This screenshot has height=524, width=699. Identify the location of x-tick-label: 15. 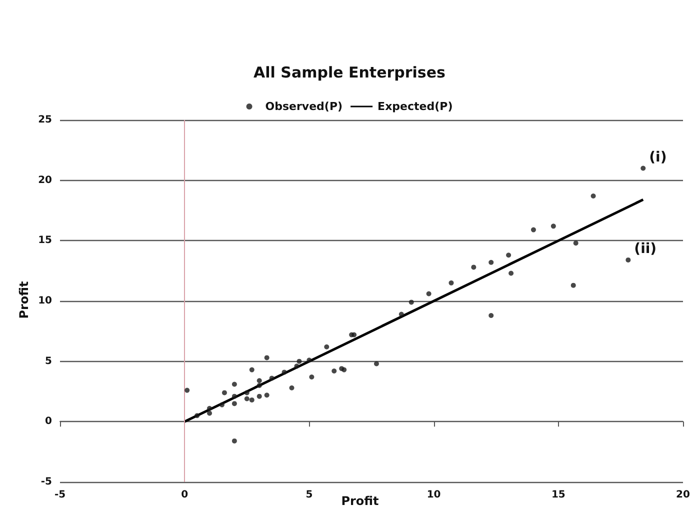
(558, 495).